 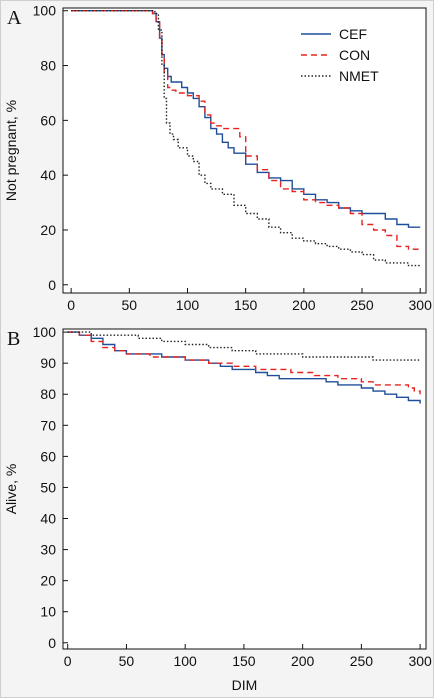 I want to click on panel-b-y-tick-label-50: 50, so click(x=48, y=487).